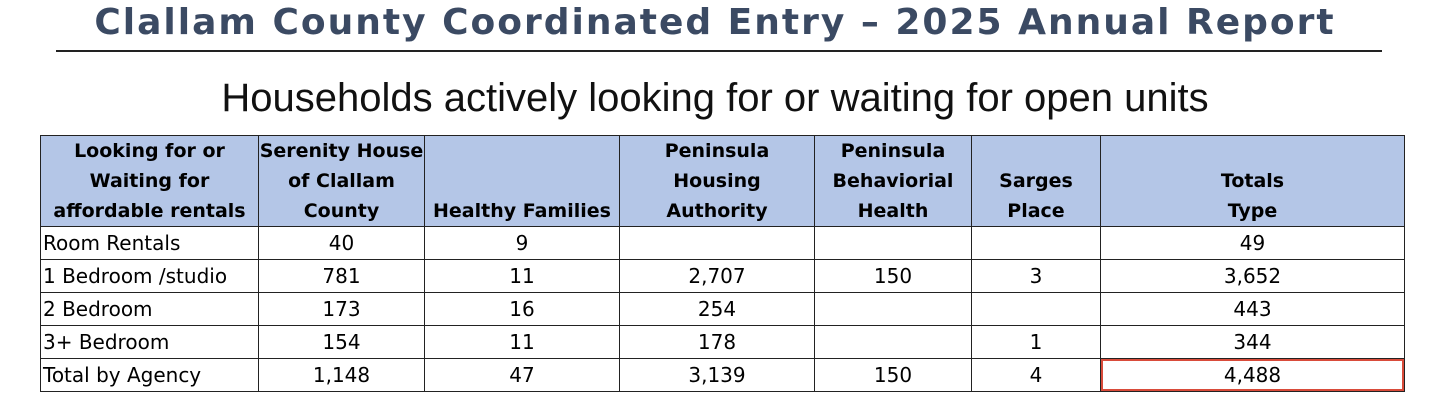 The image size is (1430, 403). I want to click on header-peninsula-housing: Peninsula Housing Authority, so click(717, 181).